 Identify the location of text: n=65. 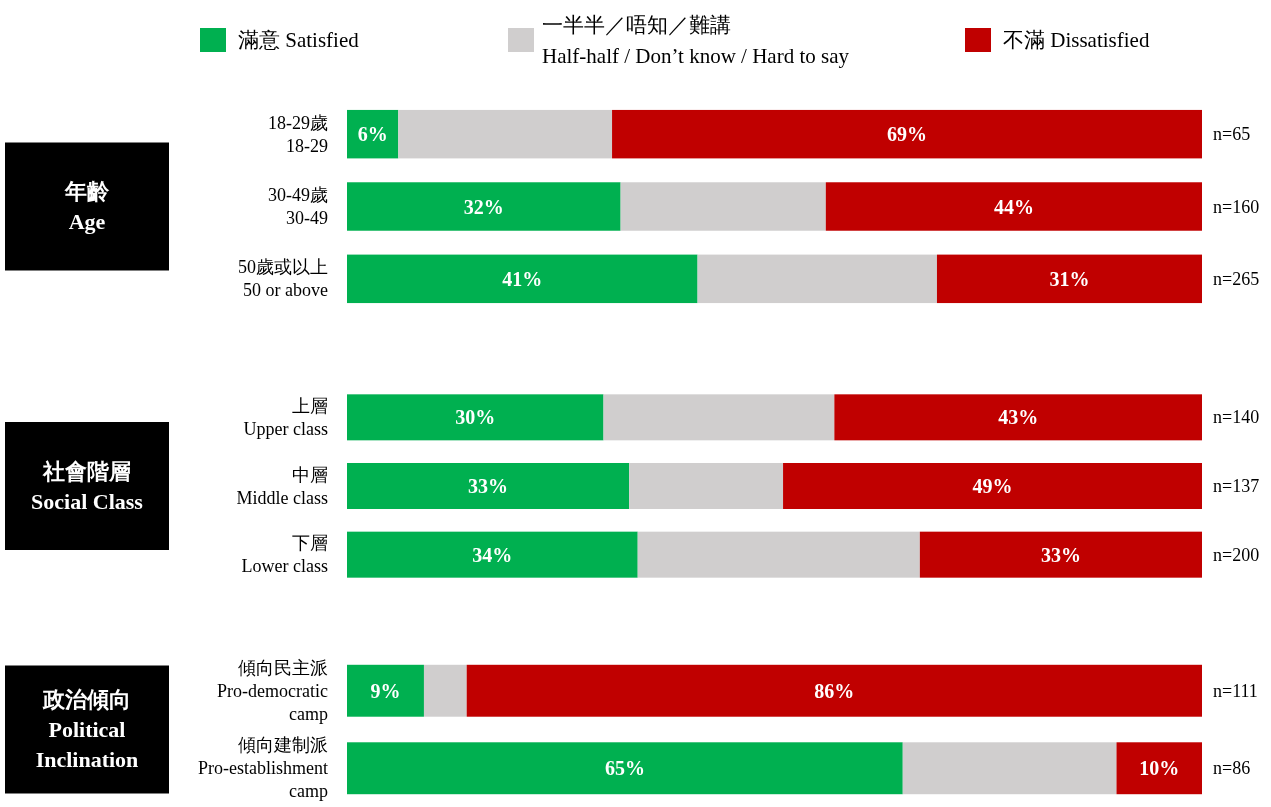
(1232, 134).